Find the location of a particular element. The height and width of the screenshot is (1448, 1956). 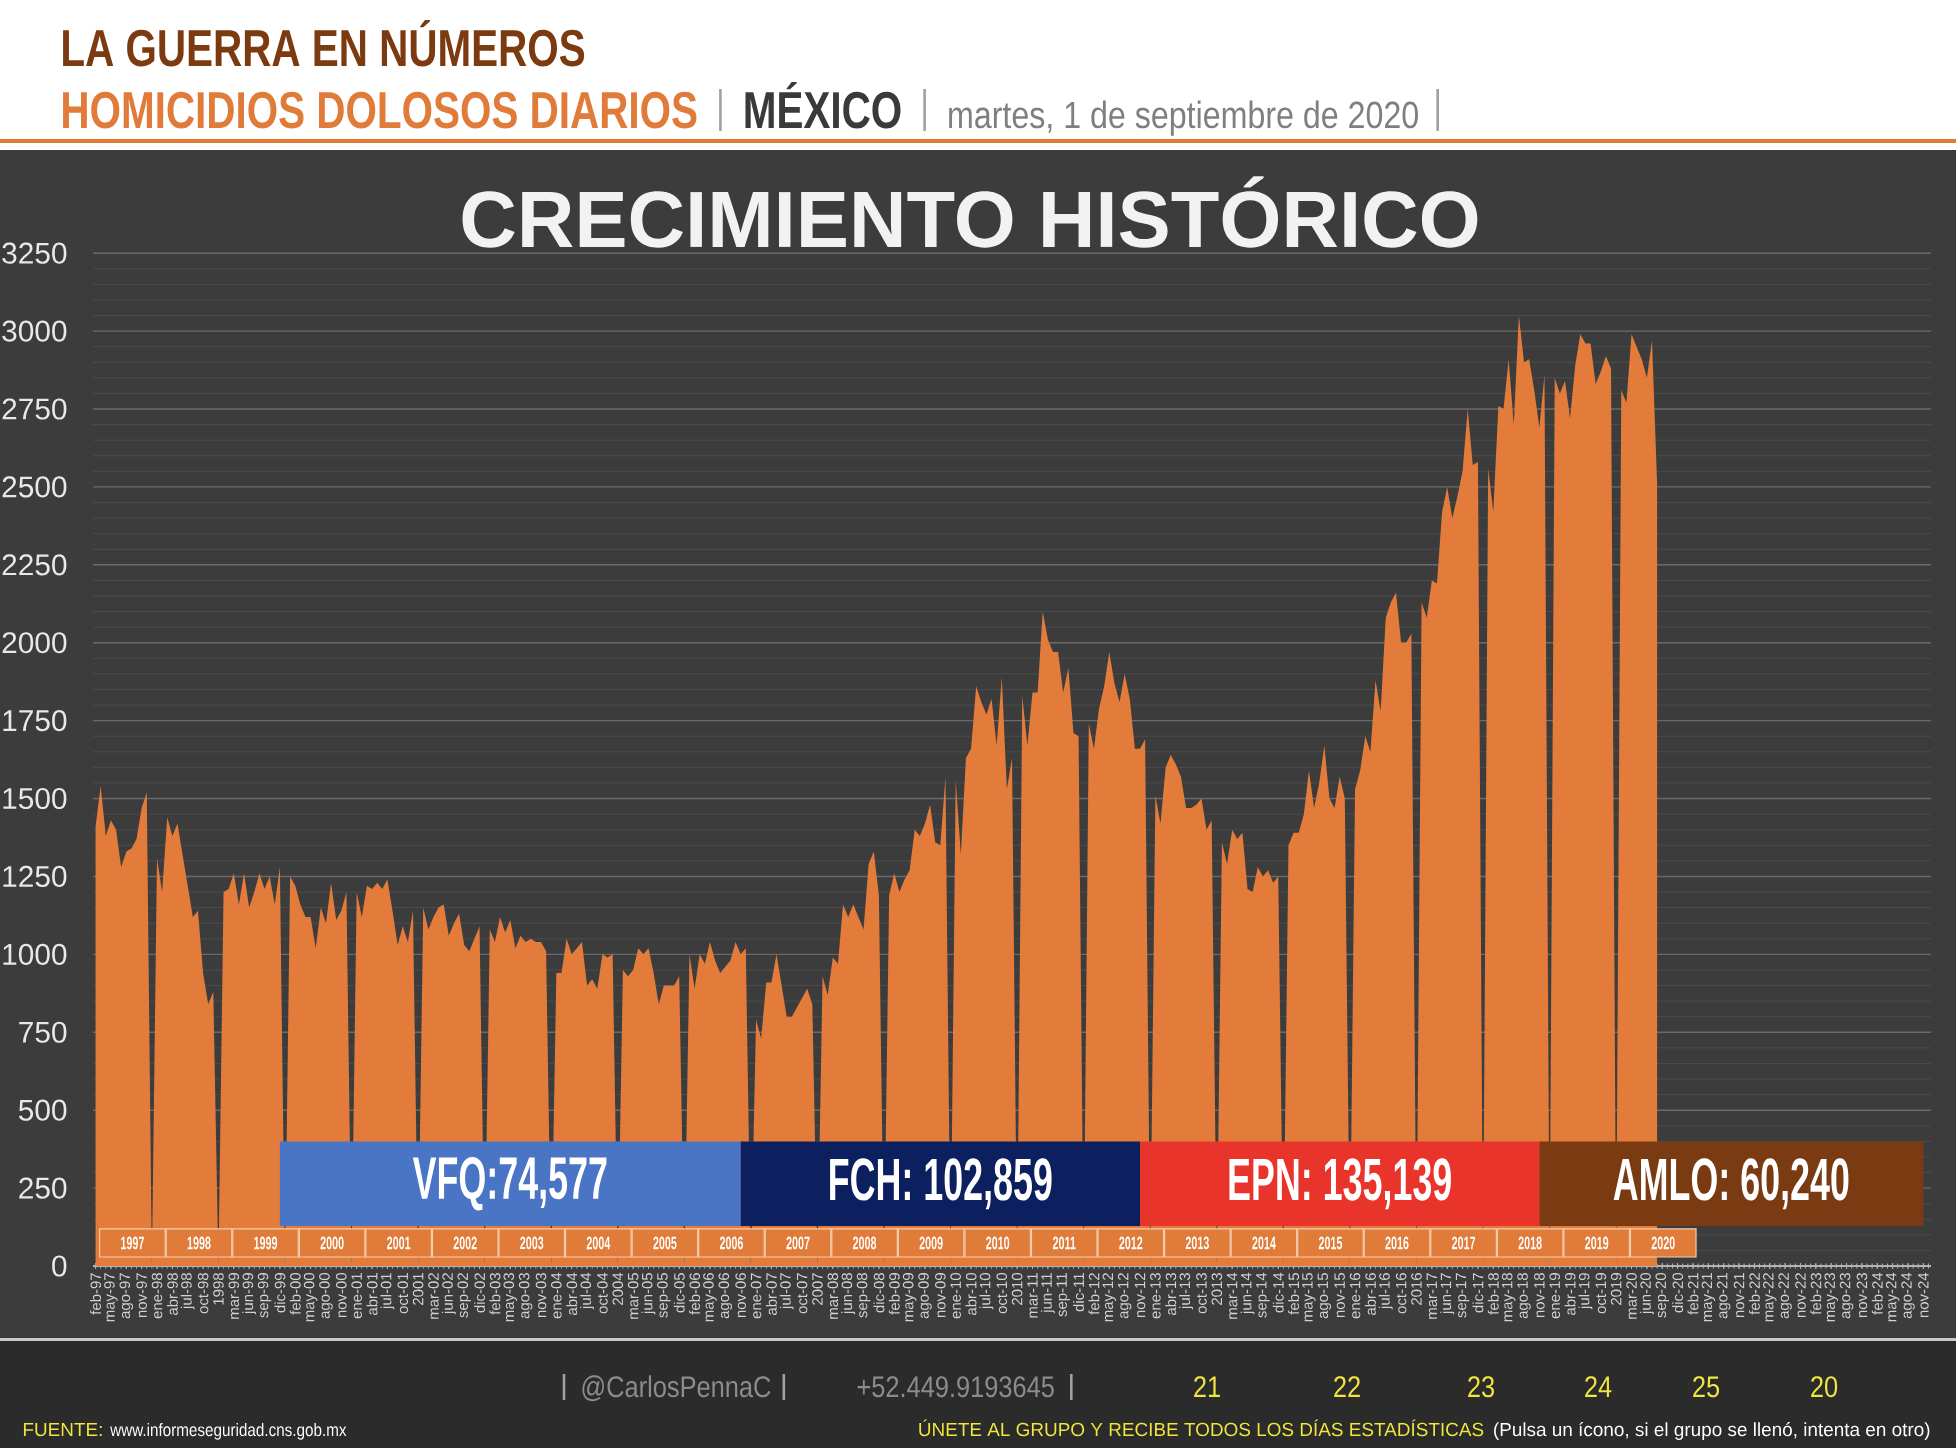

x-tick-label: abr-07 is located at coordinates (771, 1294).